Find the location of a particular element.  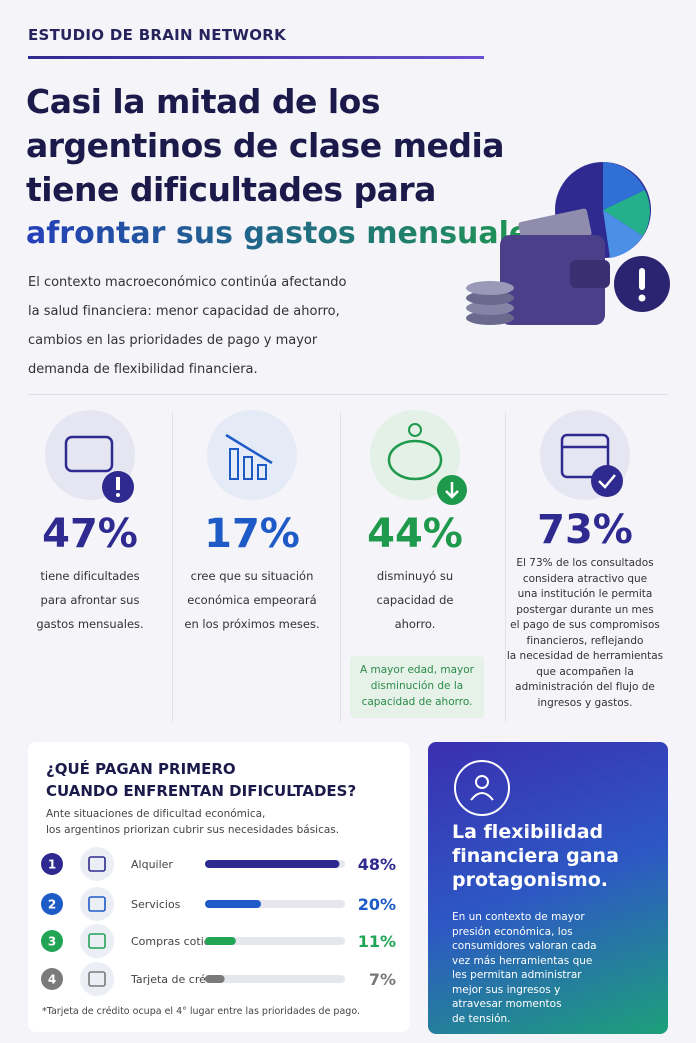

stat-value: 44% is located at coordinates (415, 534).